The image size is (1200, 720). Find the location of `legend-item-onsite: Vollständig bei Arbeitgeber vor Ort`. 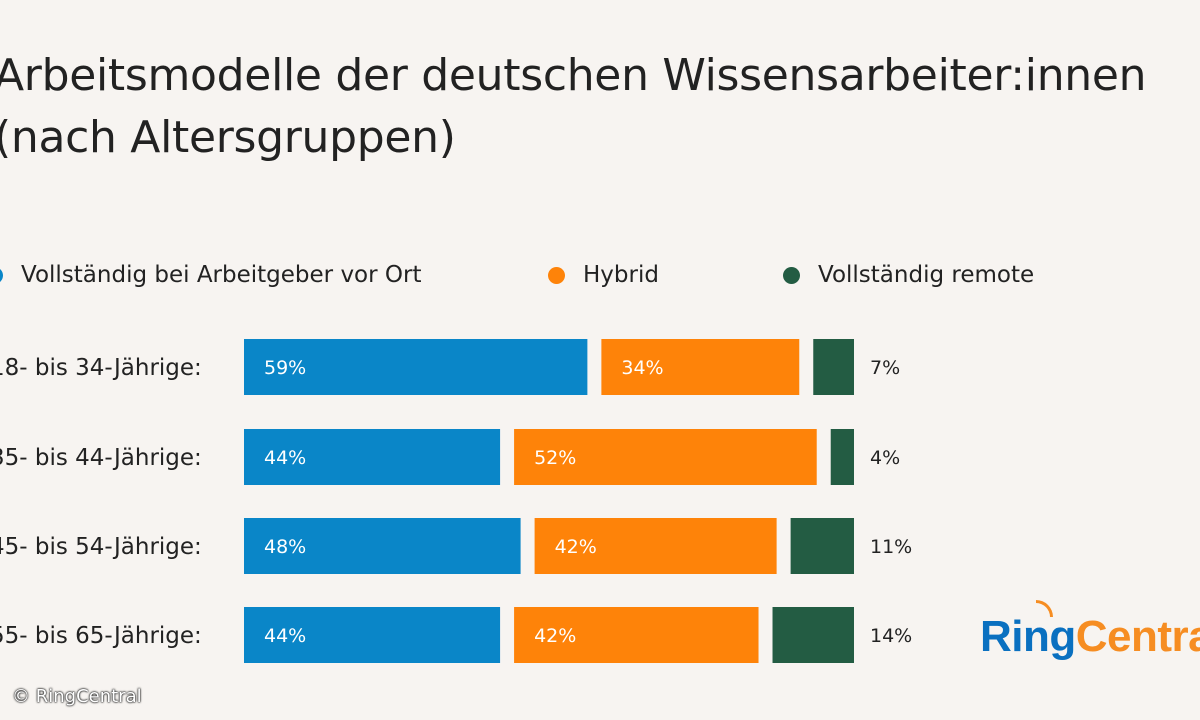

legend-item-onsite: Vollständig bei Arbeitgeber vor Ort is located at coordinates (210, 275).